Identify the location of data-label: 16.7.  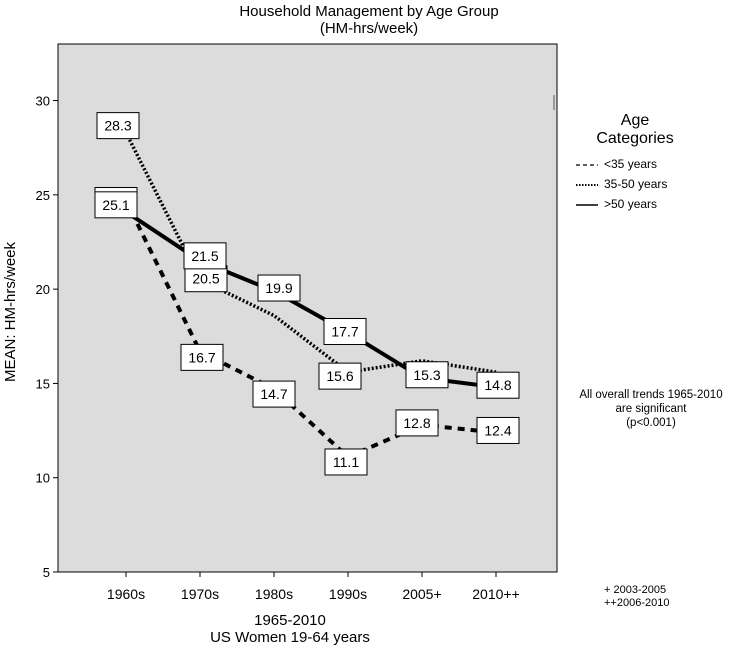
(201, 357).